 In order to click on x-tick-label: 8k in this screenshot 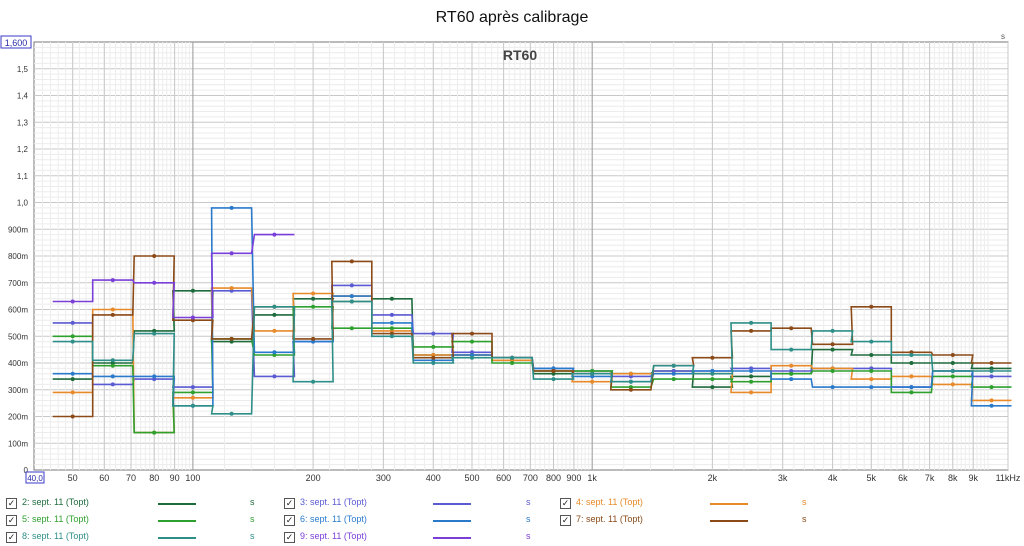, I will do `click(953, 478)`.